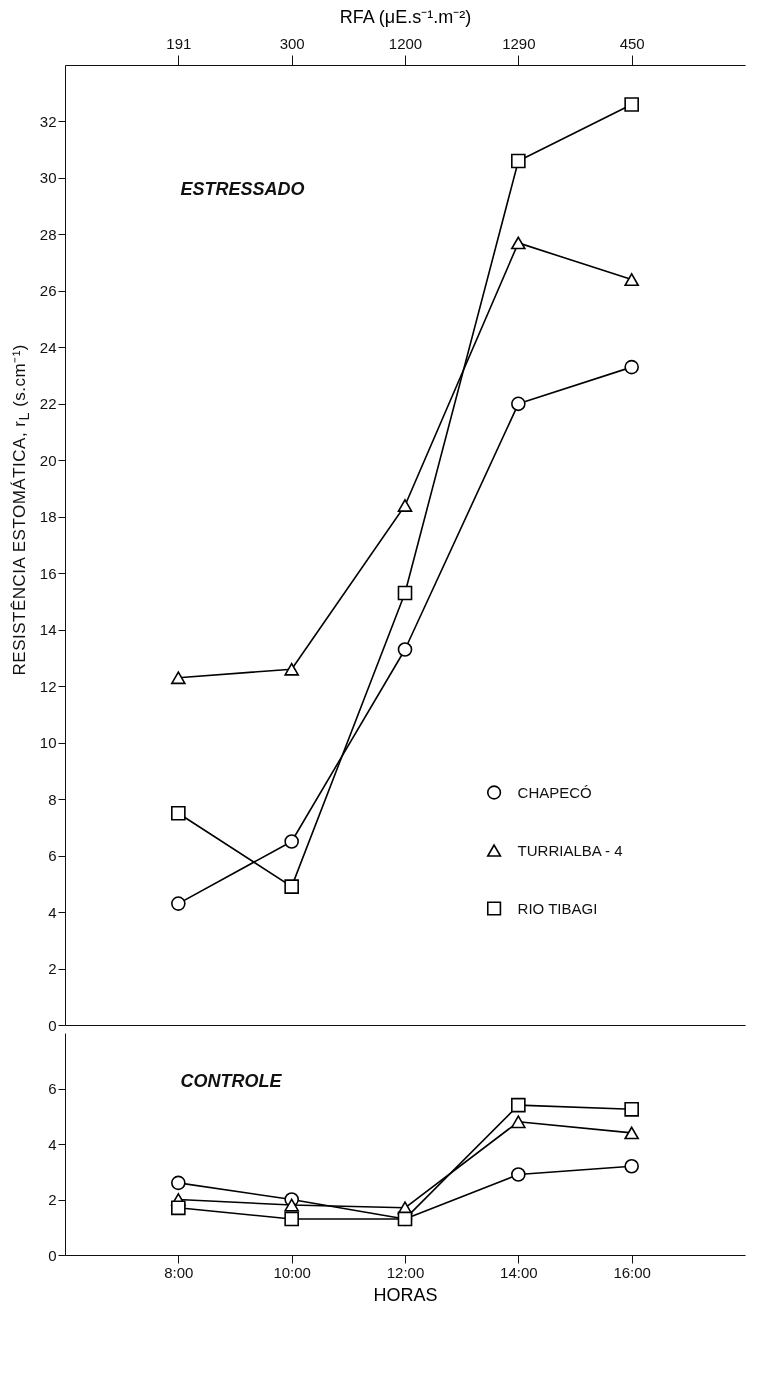 The image size is (780, 1374). Describe the element at coordinates (405, 16) in the screenshot. I see `x2-axis-title: RFA (μE.s⁻¹.m⁻²)` at that location.